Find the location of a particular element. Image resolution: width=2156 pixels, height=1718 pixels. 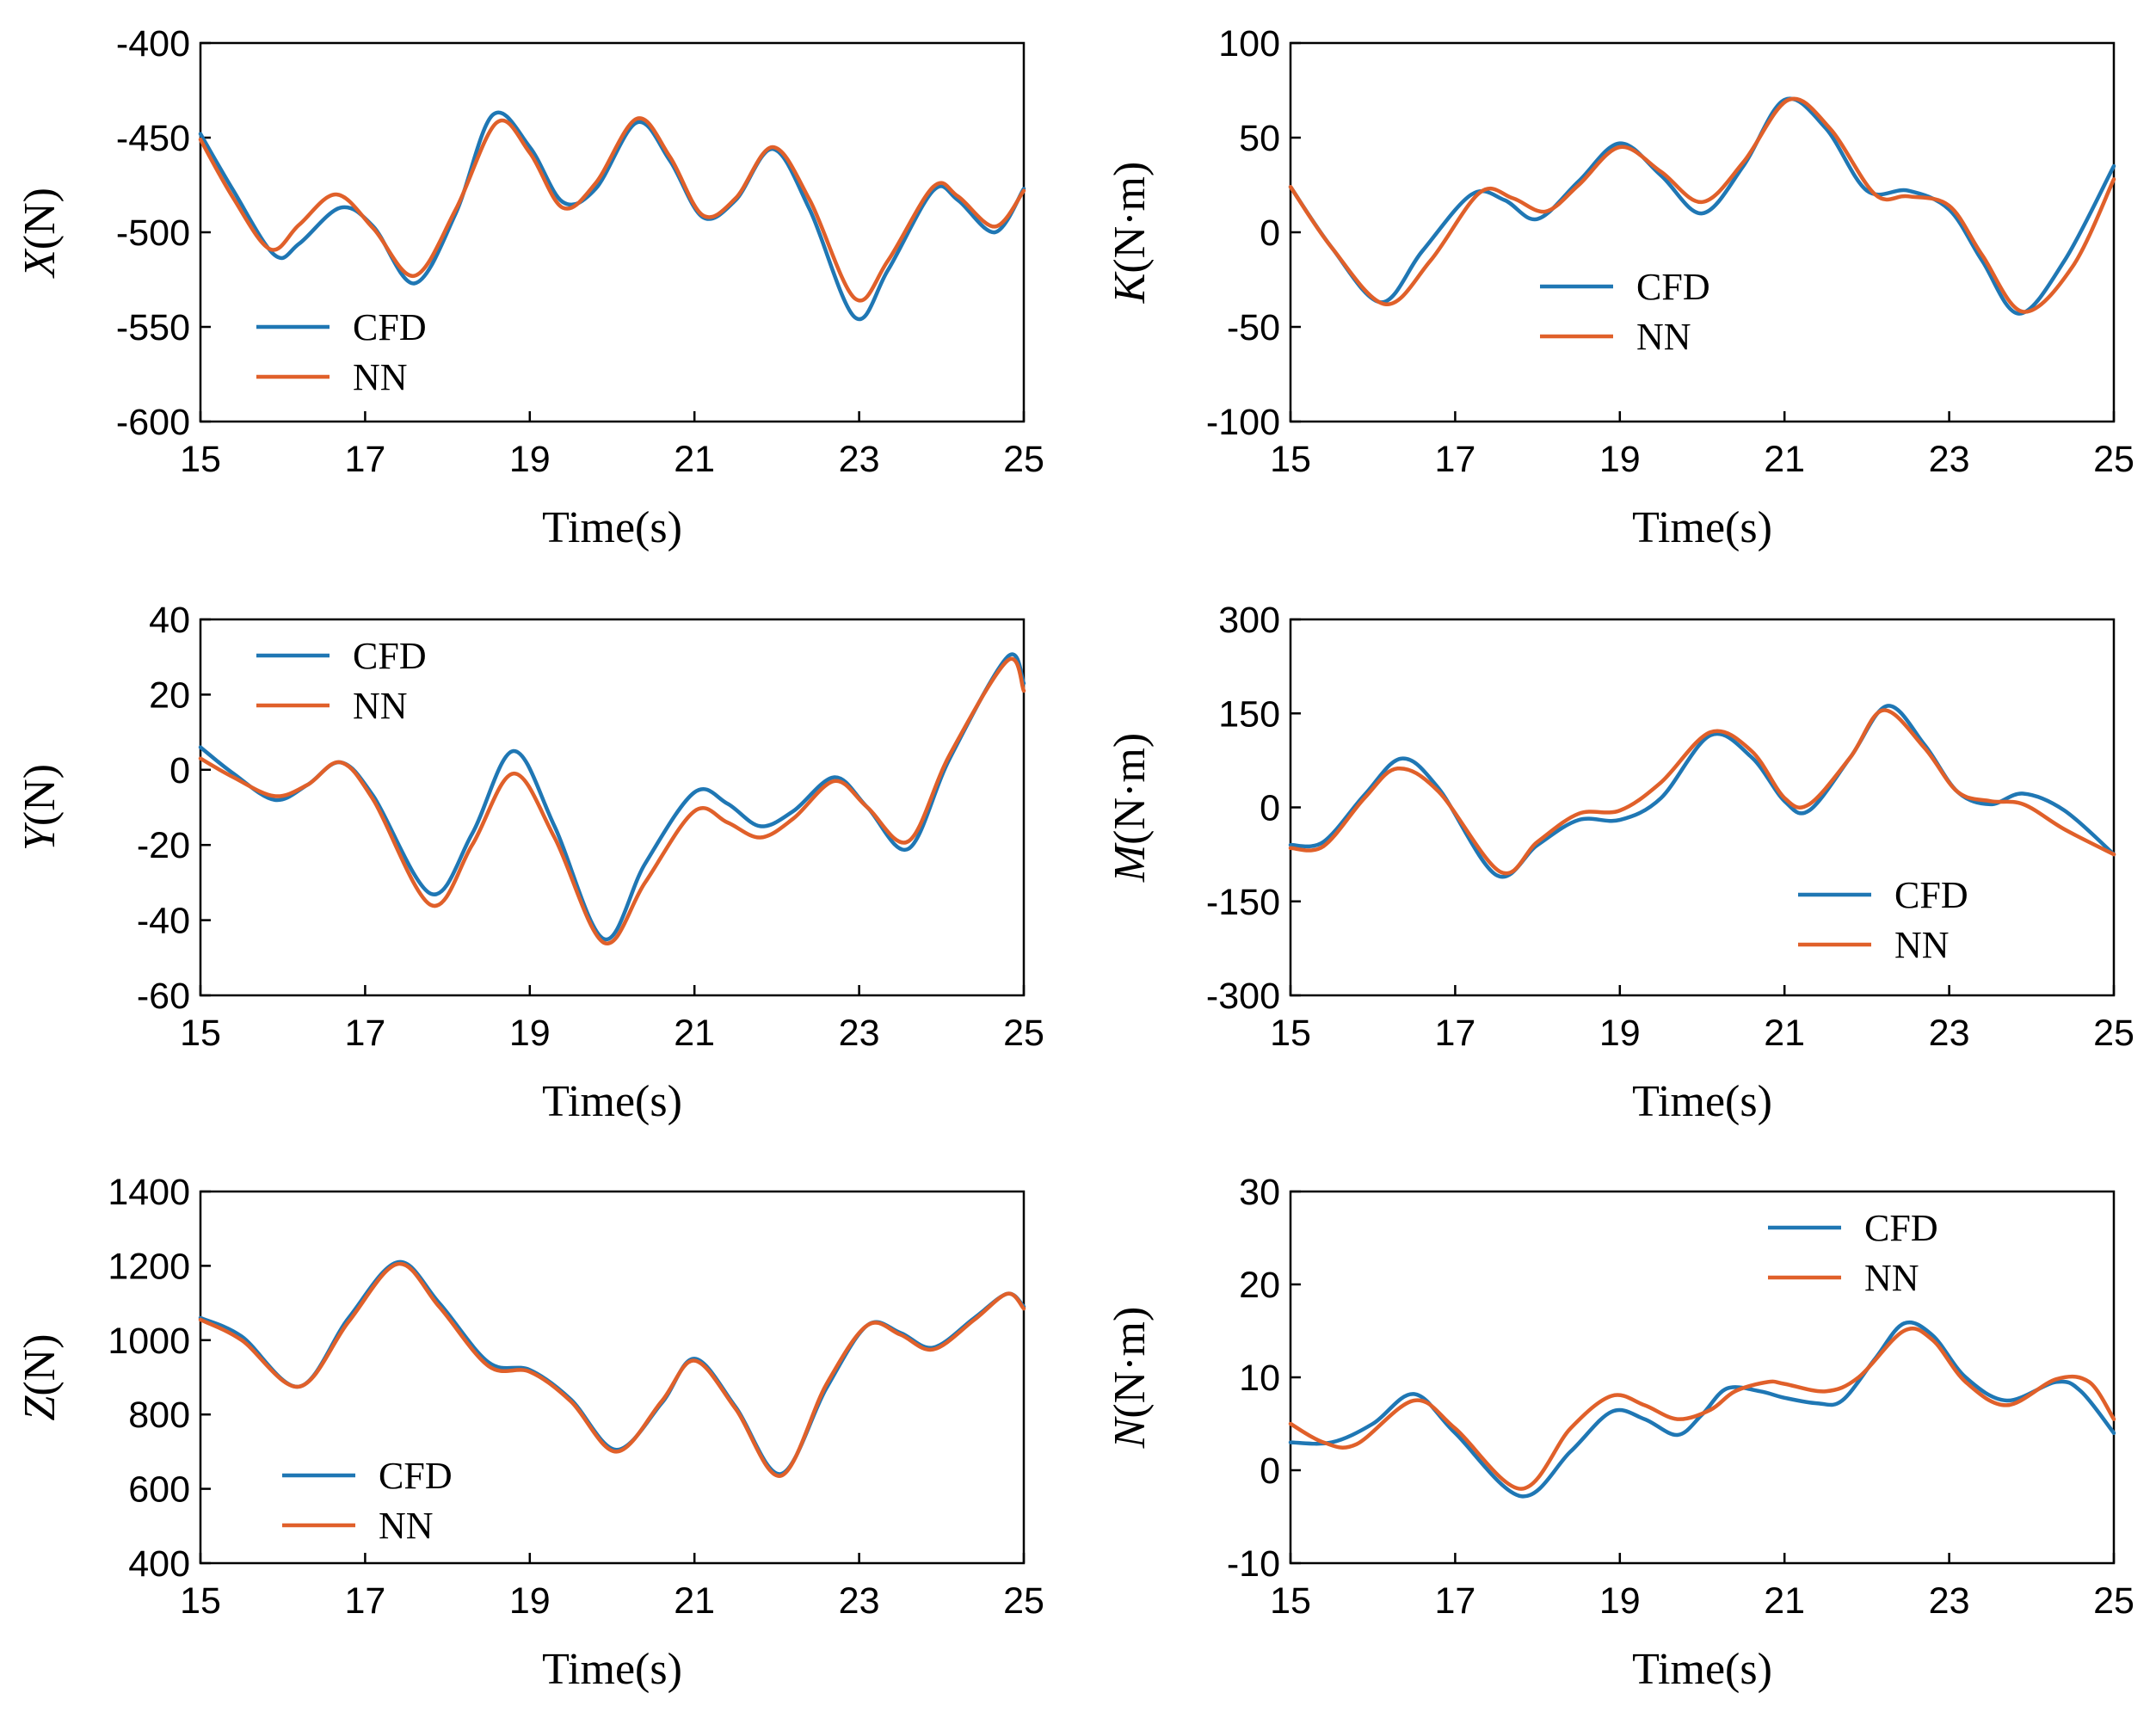

series-line-nn-K is located at coordinates (1702, 205).